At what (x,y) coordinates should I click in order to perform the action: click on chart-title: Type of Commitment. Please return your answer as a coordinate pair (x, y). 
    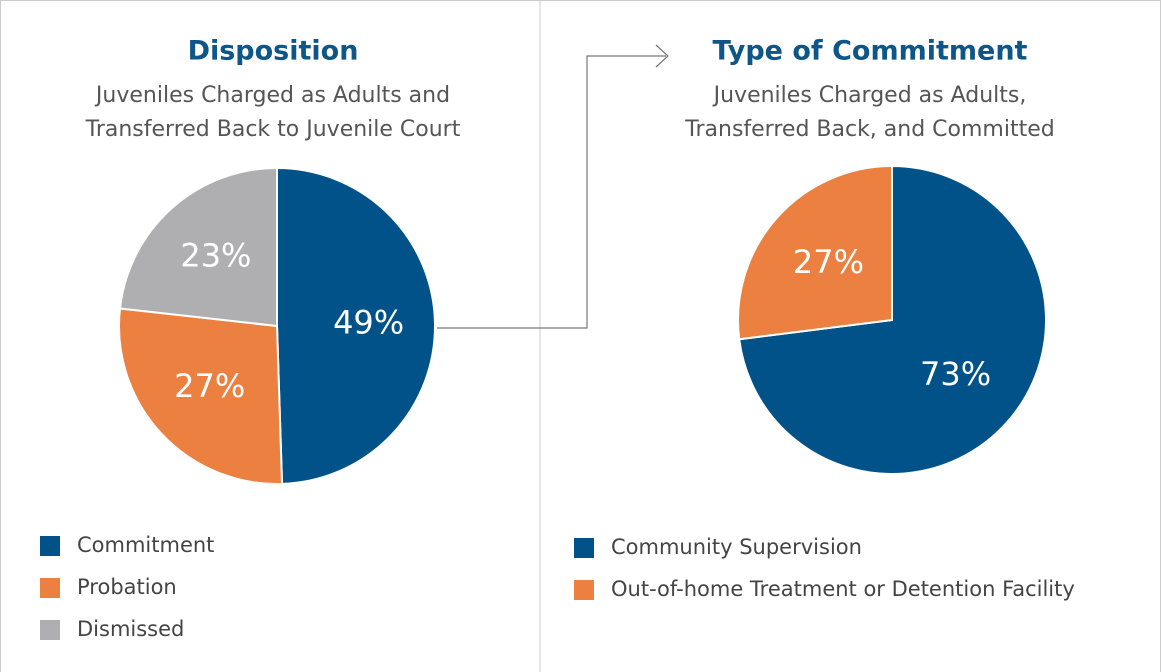
    Looking at the image, I should click on (870, 51).